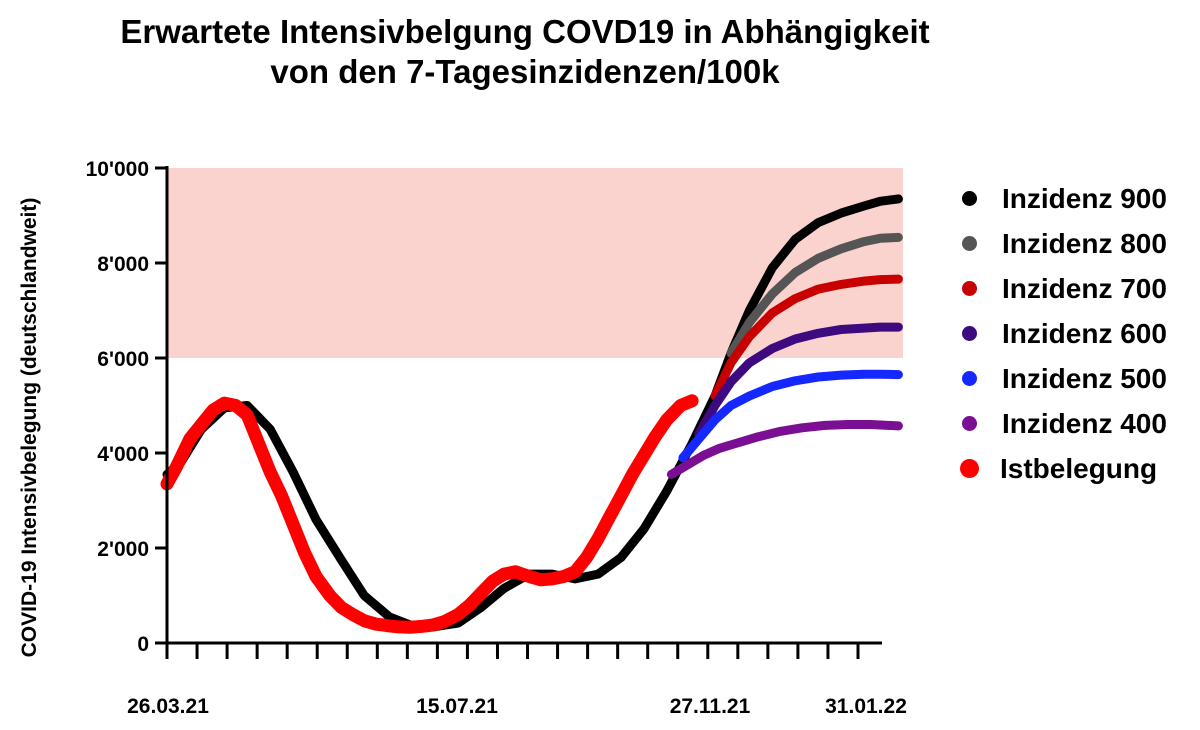 The width and height of the screenshot is (1200, 730). I want to click on legend-item-1: Inzidenz 900, so click(1064, 198).